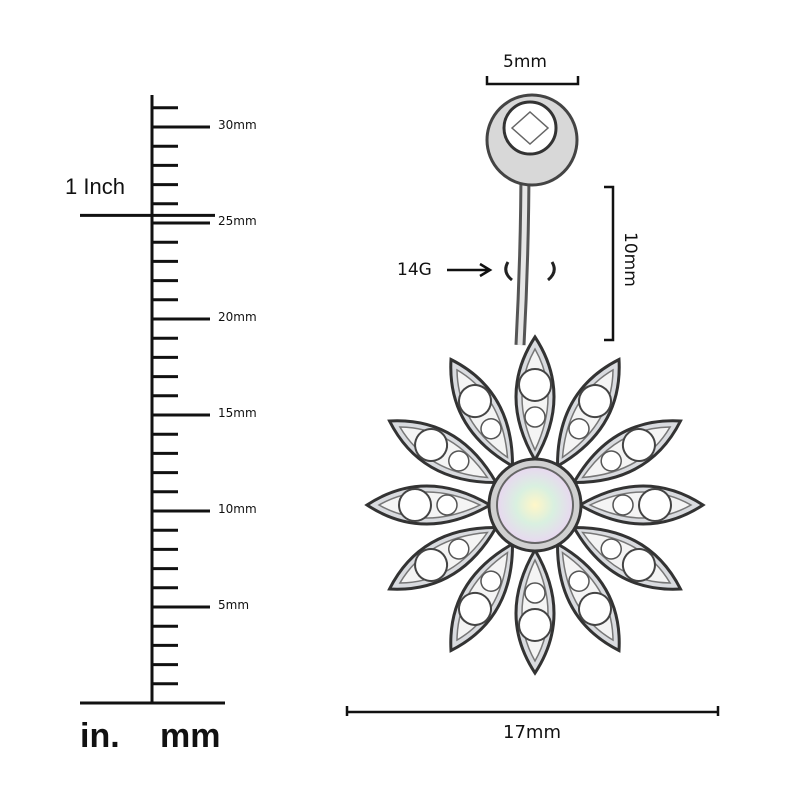  What do you see at coordinates (237, 317) in the screenshot?
I see `ruler-tick-label: 20mm` at bounding box center [237, 317].